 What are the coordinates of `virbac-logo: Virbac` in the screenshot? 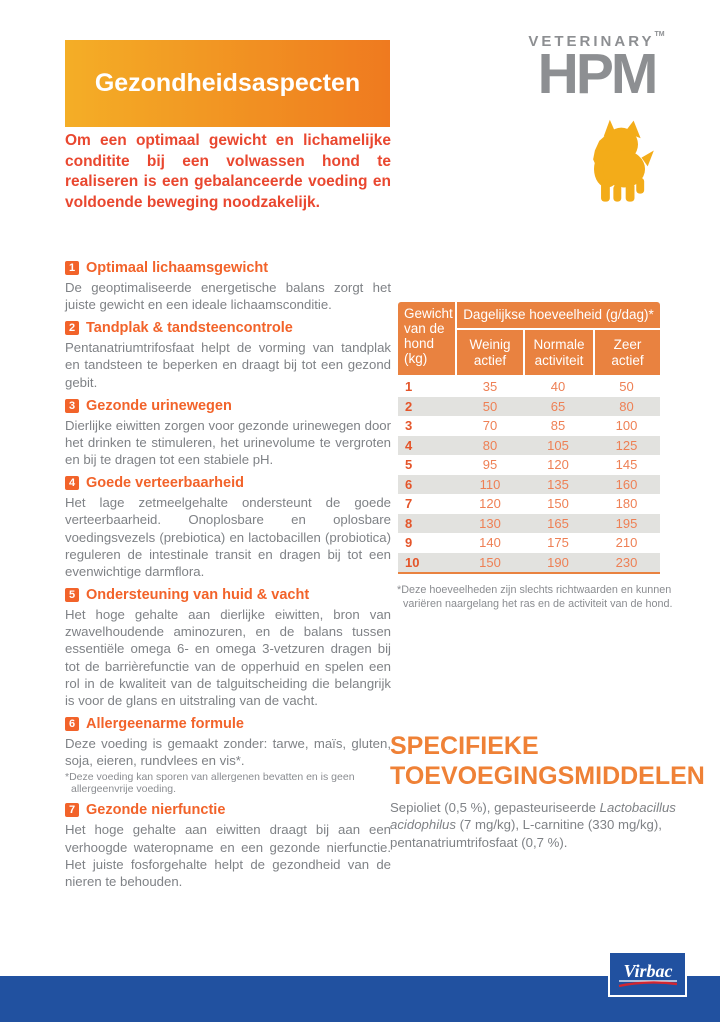 It's located at (647, 974).